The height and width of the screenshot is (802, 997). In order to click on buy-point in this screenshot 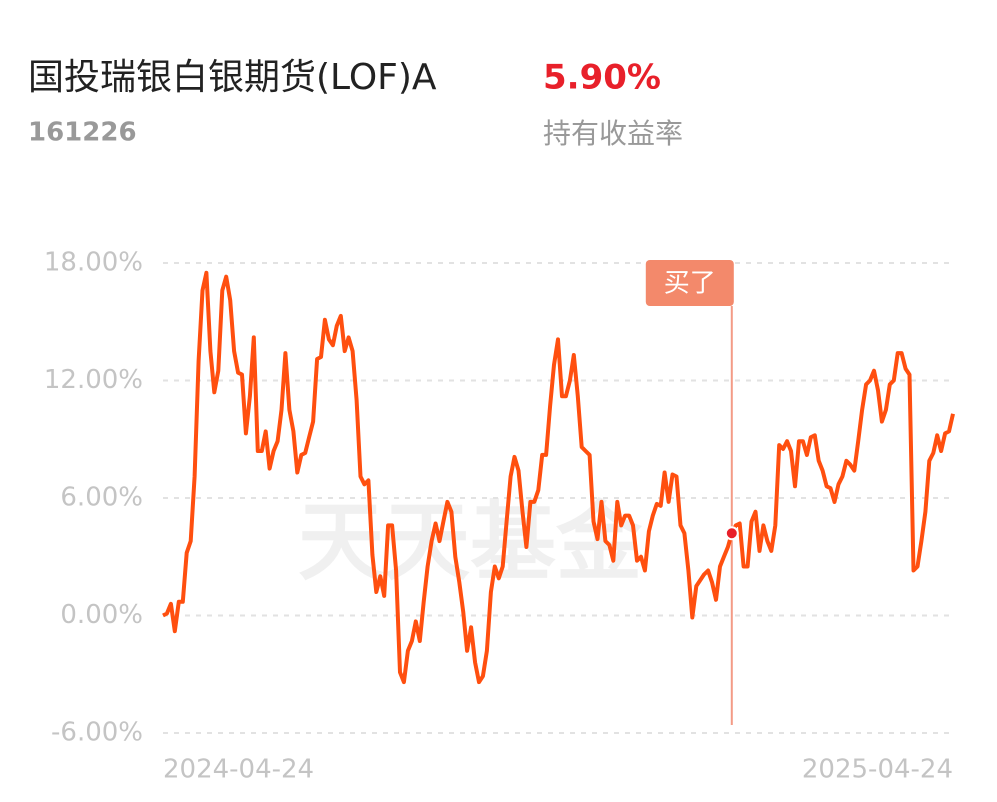, I will do `click(731, 533)`.